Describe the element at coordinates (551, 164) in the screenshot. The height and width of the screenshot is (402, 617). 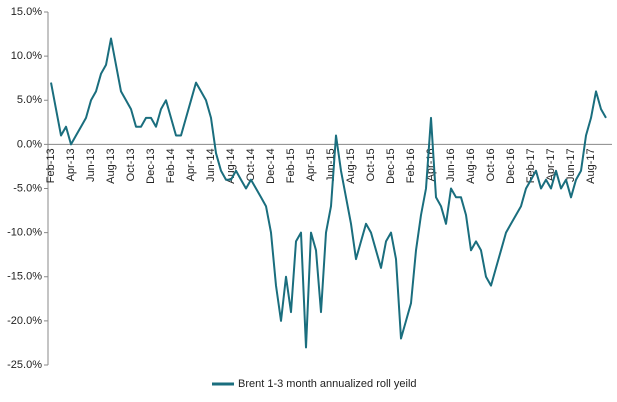
I see `x-tick-label: Apr-17` at that location.